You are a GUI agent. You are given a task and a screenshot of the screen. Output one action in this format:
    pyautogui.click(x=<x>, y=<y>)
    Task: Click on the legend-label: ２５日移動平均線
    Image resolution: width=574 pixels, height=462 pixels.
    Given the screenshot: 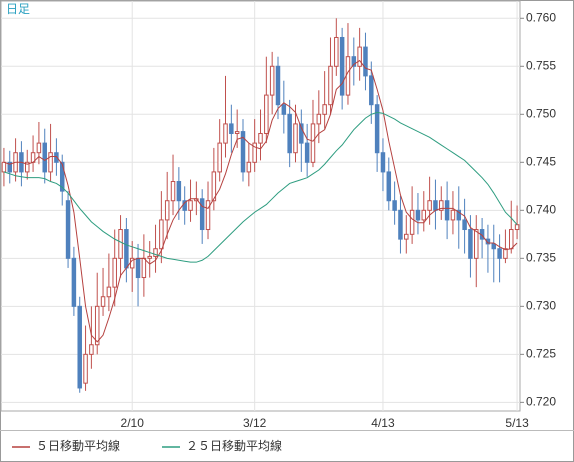 What is the action you would take?
    pyautogui.click(x=234, y=445)
    